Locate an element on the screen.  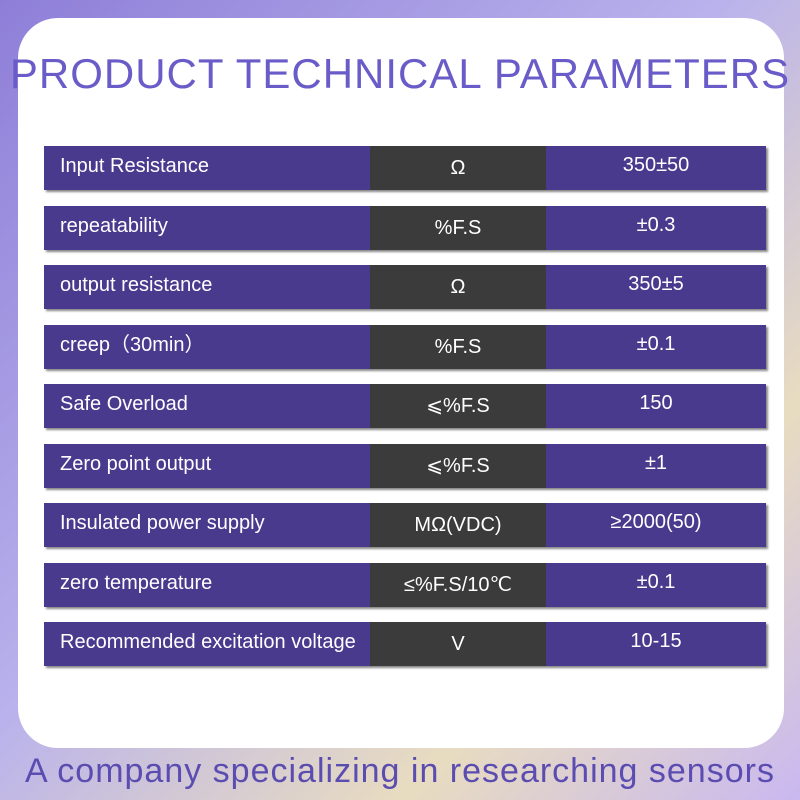
parameter-name: repeatability is located at coordinates (114, 225).